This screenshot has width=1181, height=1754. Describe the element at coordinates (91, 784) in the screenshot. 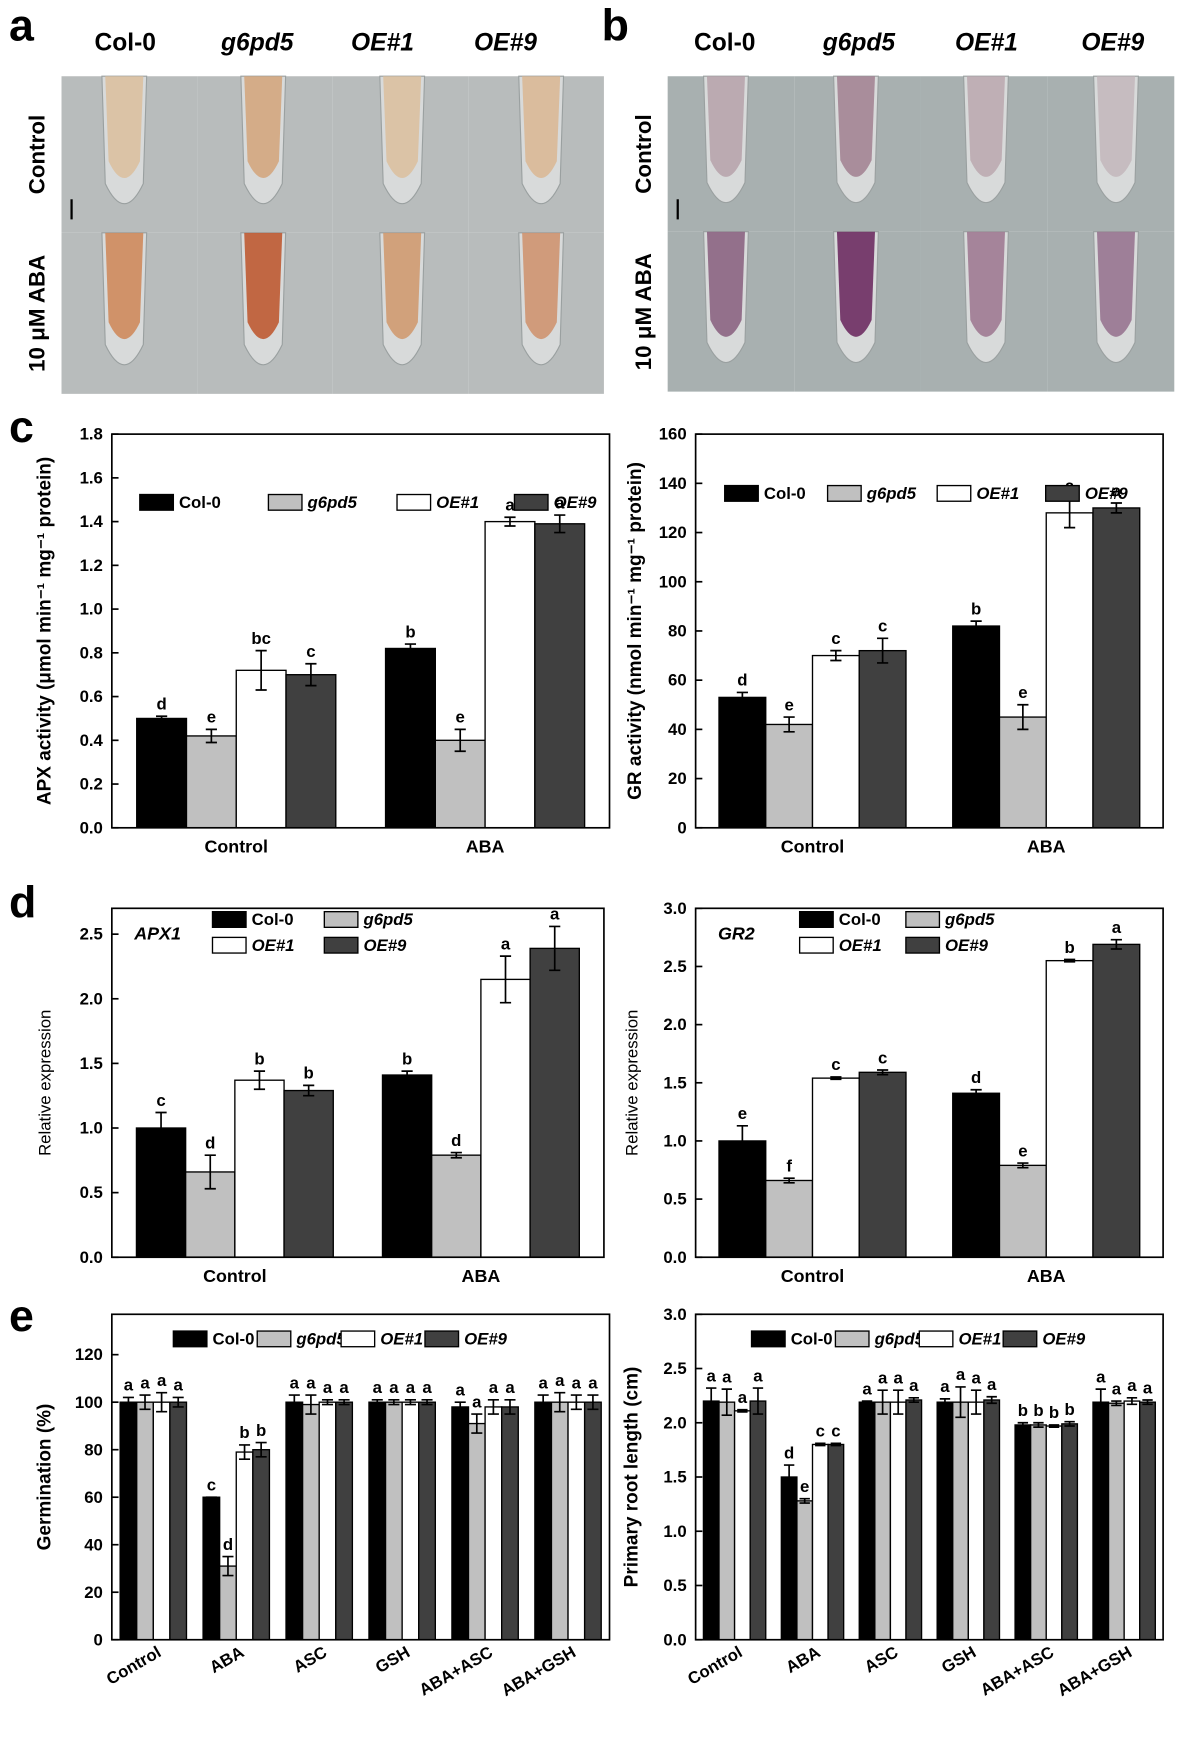

I see `y-tick-label: 0.2` at that location.